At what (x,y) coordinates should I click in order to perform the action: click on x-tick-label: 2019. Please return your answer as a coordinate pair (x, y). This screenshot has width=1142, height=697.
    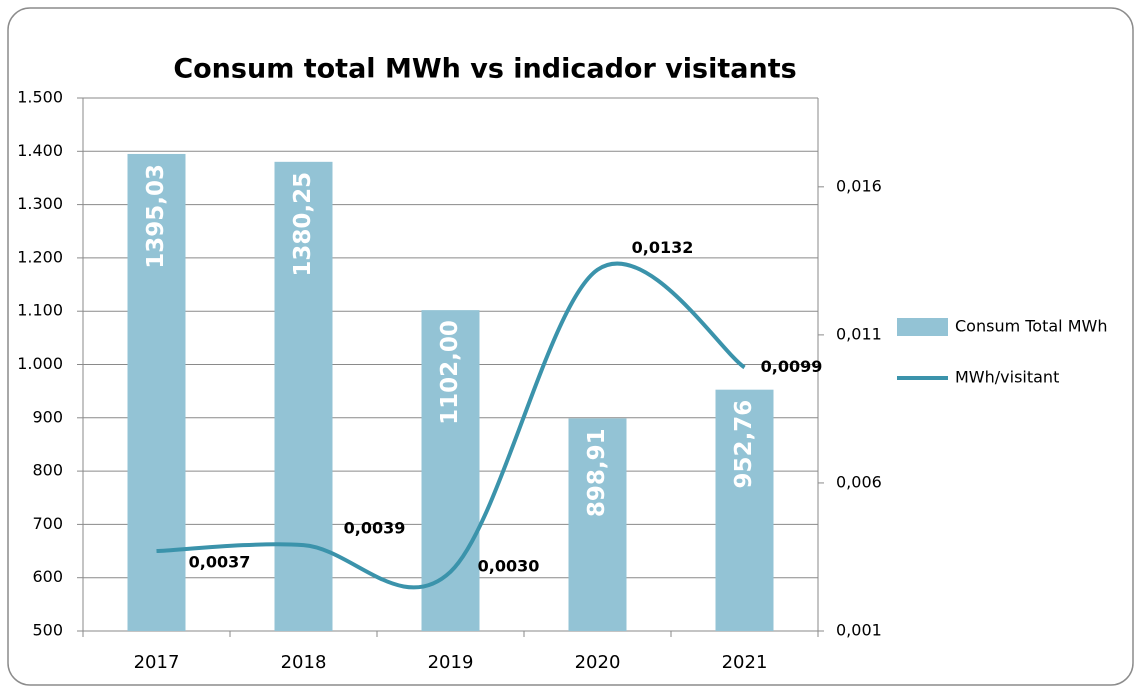
    Looking at the image, I should click on (451, 662).